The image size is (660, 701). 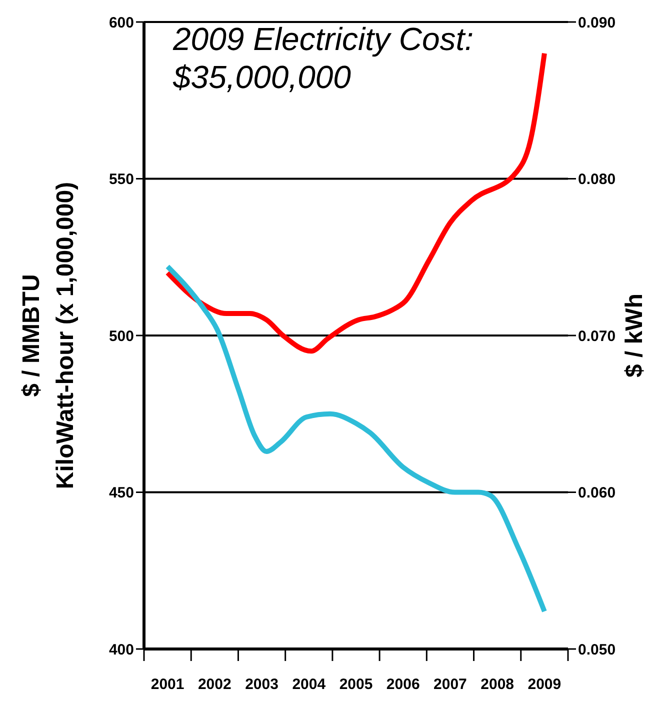 What do you see at coordinates (167, 684) in the screenshot?
I see `x-tick-label: 2001` at bounding box center [167, 684].